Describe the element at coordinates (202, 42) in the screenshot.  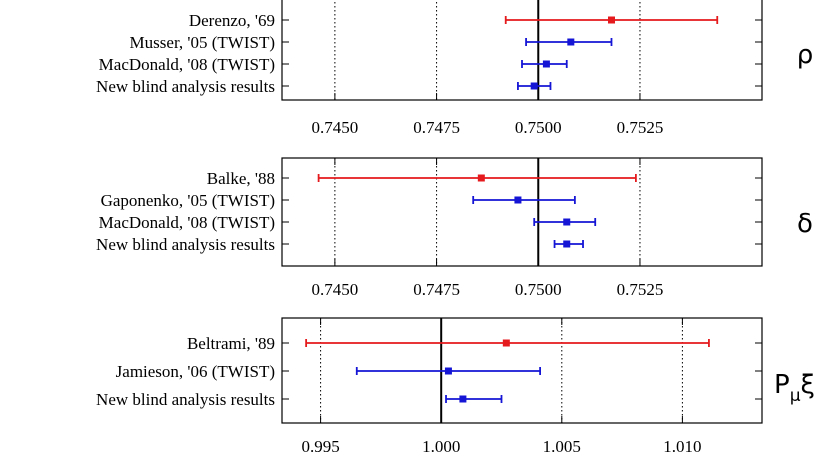
I see `measurement-label: Musser, '05 (TWIST)` at that location.